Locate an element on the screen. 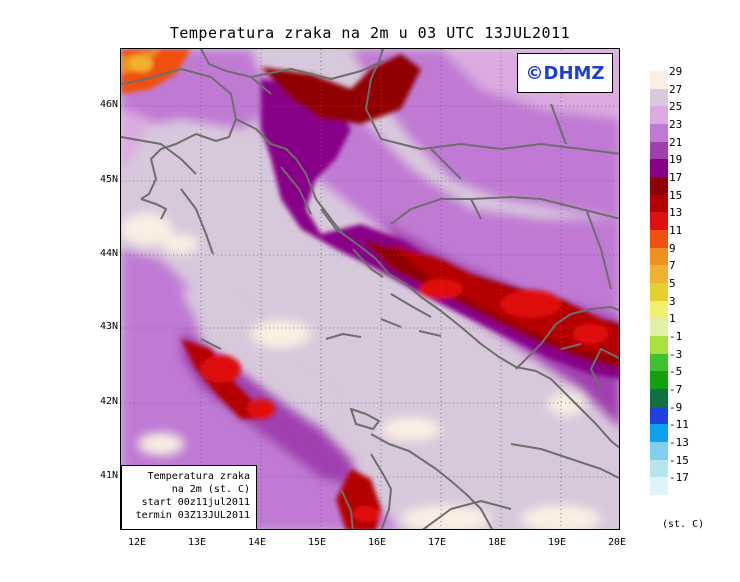 The width and height of the screenshot is (740, 582). legend-label: -17 is located at coordinates (679, 478).